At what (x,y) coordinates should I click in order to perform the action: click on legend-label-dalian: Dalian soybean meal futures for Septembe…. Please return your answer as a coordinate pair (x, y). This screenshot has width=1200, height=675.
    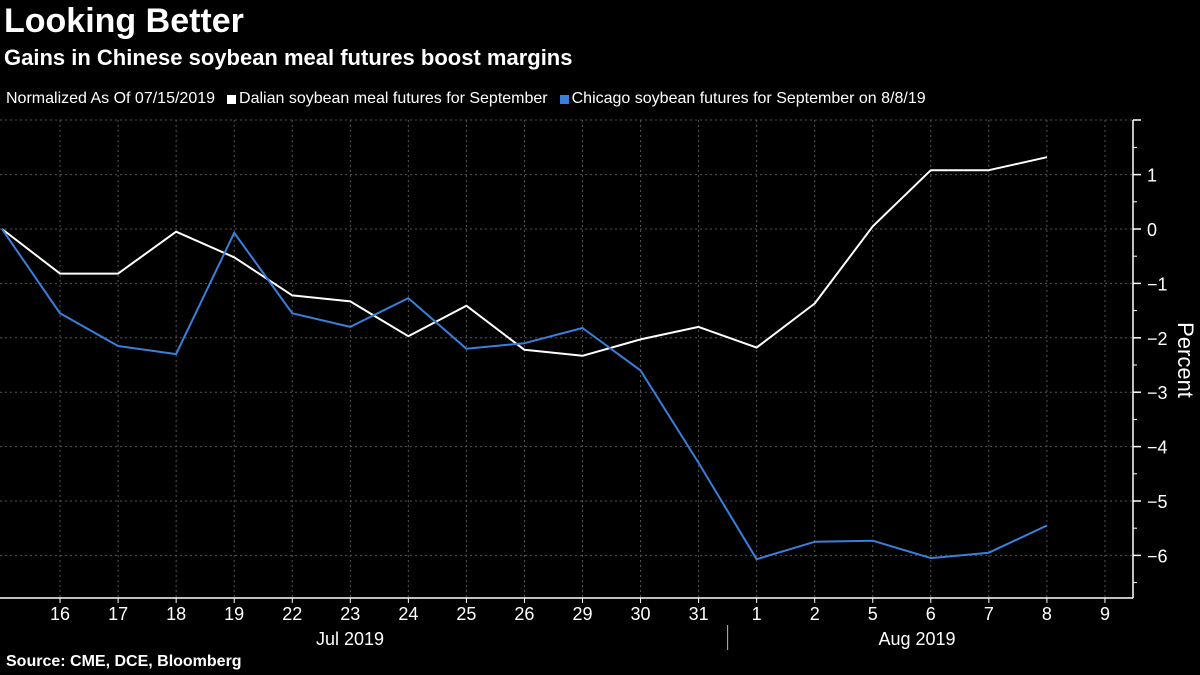
    Looking at the image, I should click on (393, 98).